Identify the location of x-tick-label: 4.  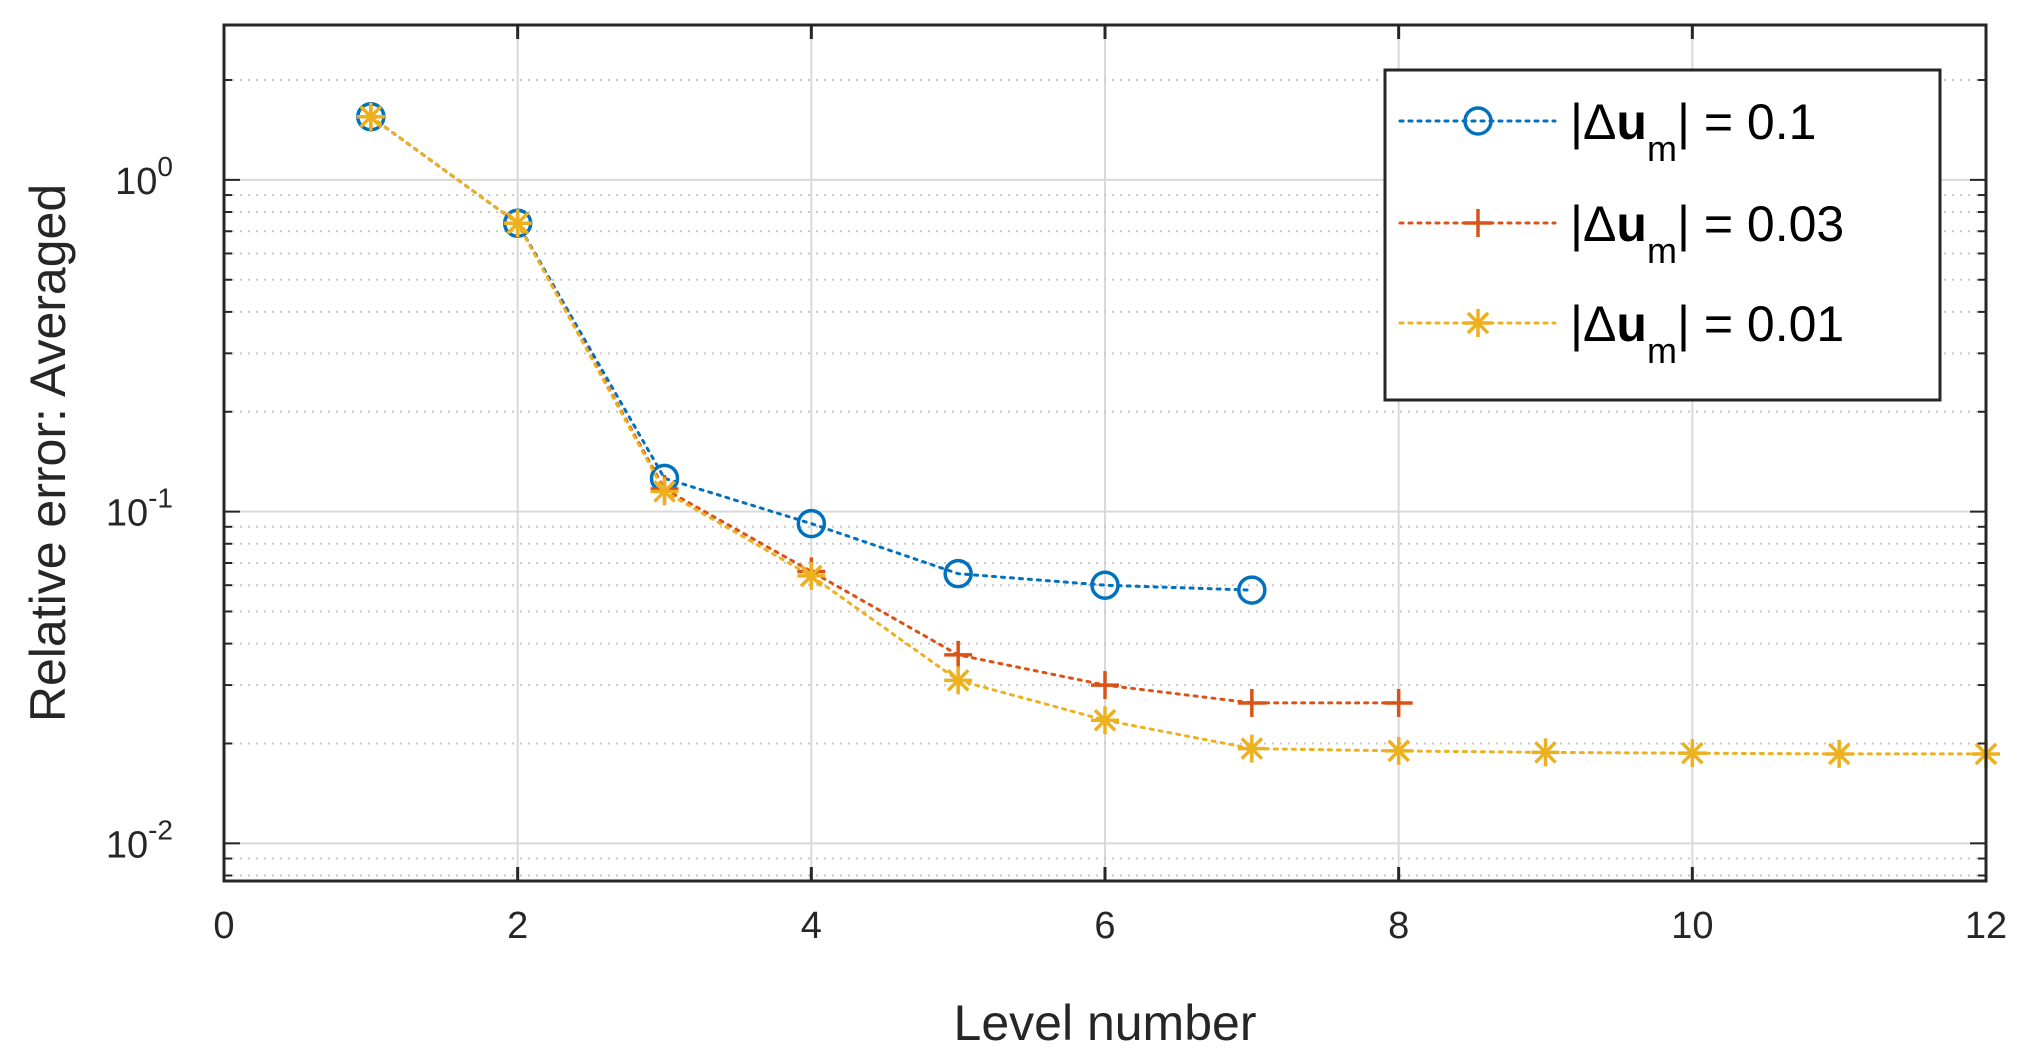
(811, 926).